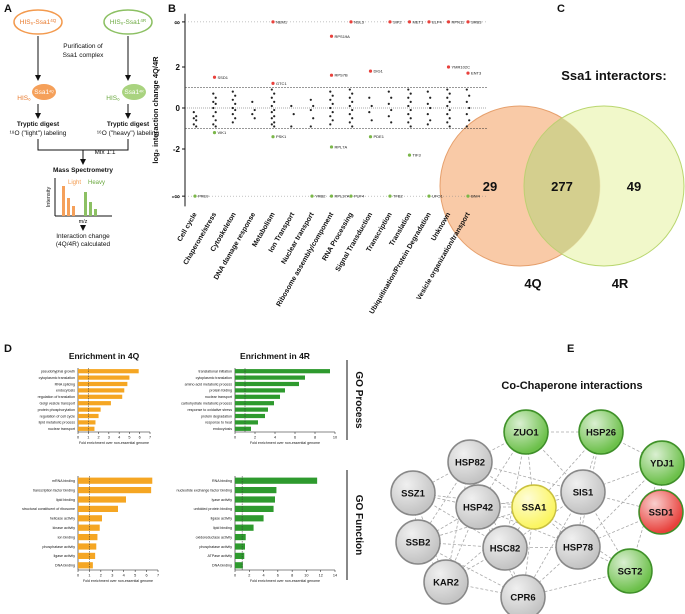 The image size is (685, 614). I want to click on node-label: HSC82, so click(505, 549).